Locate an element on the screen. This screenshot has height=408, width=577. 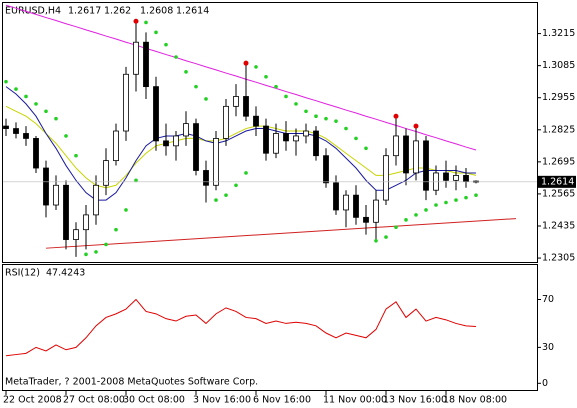
x-tick-label: 13 Nov 16:00 is located at coordinates (415, 400).